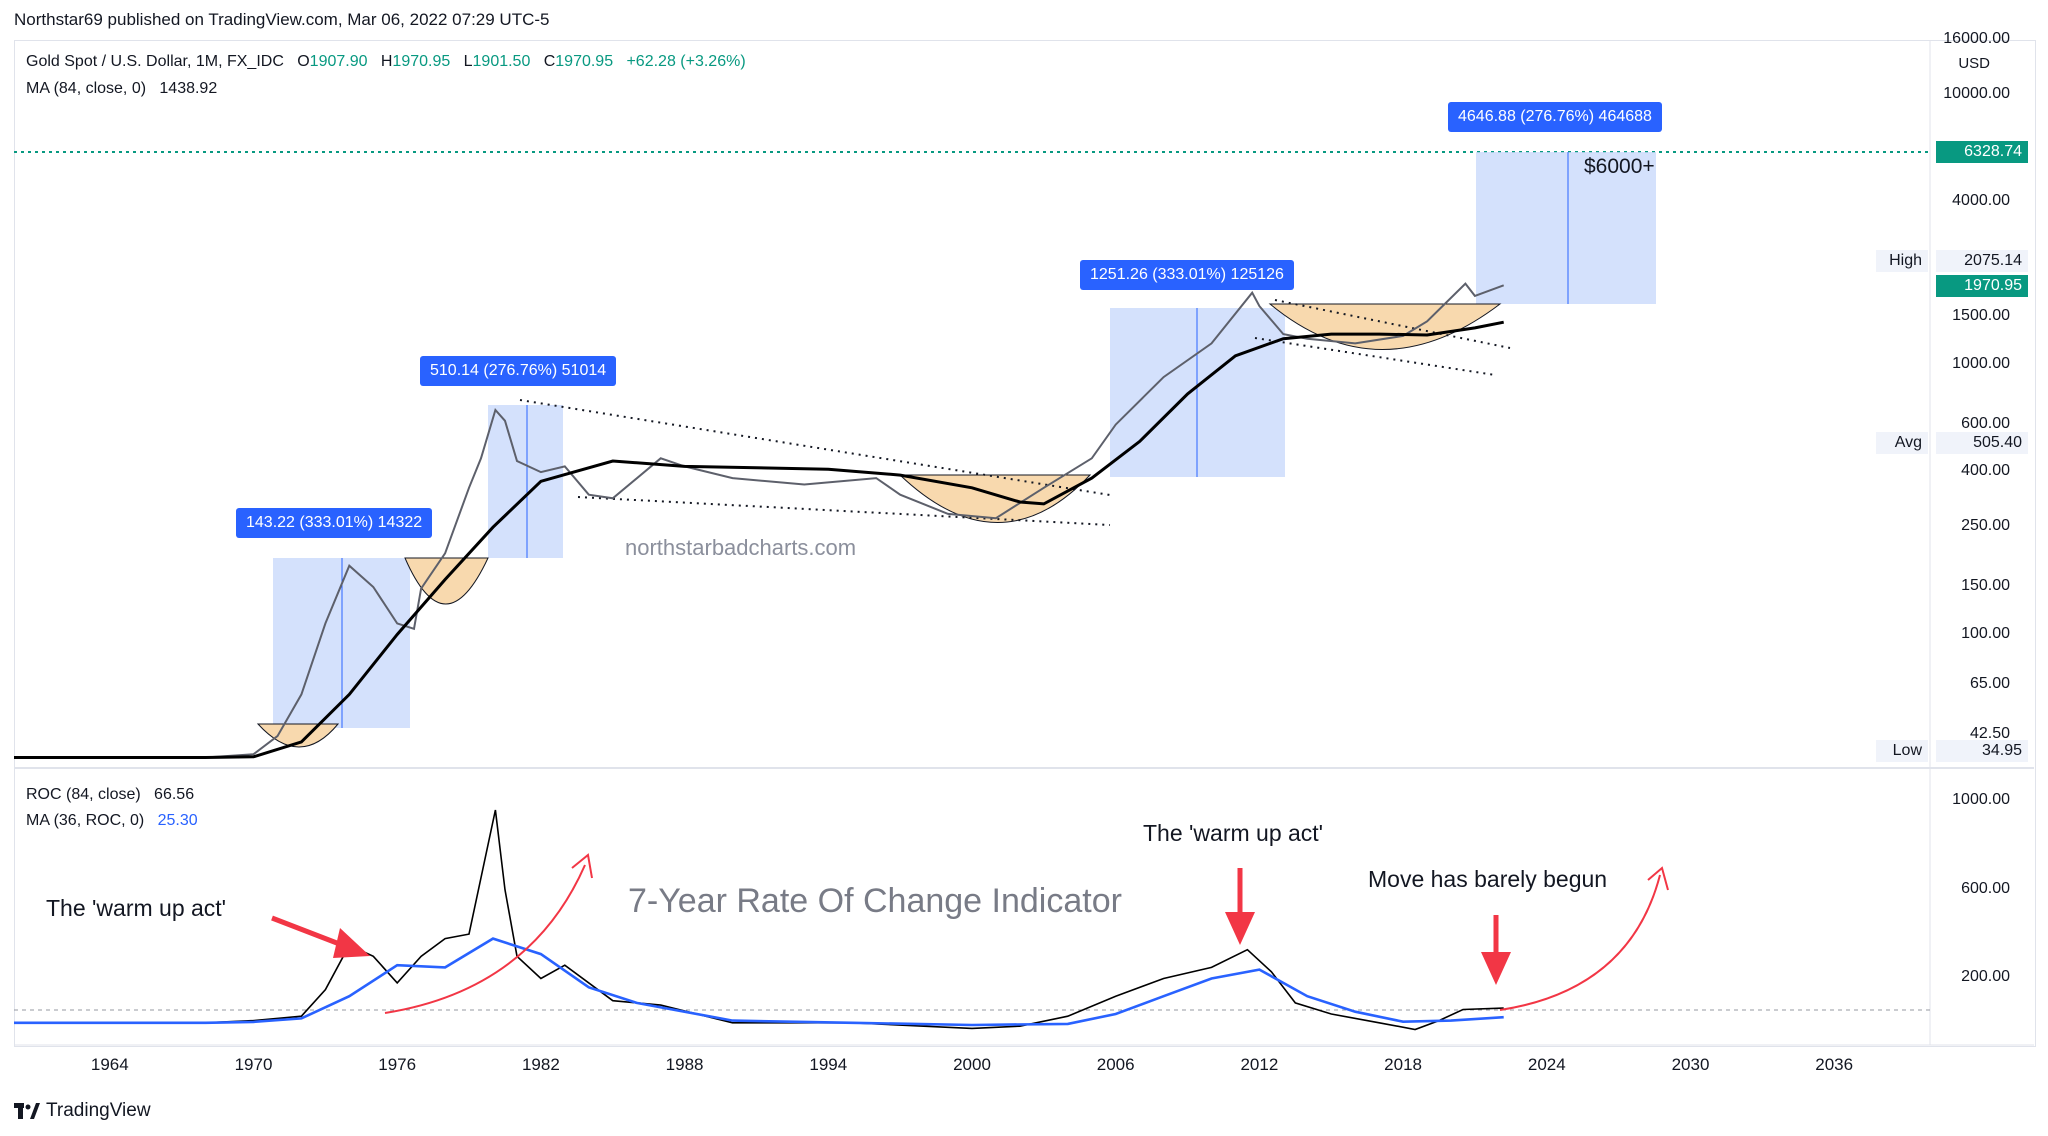 The height and width of the screenshot is (1136, 2048). I want to click on measure-pill-2: 510.14 (276.76%) 51014, so click(518, 371).